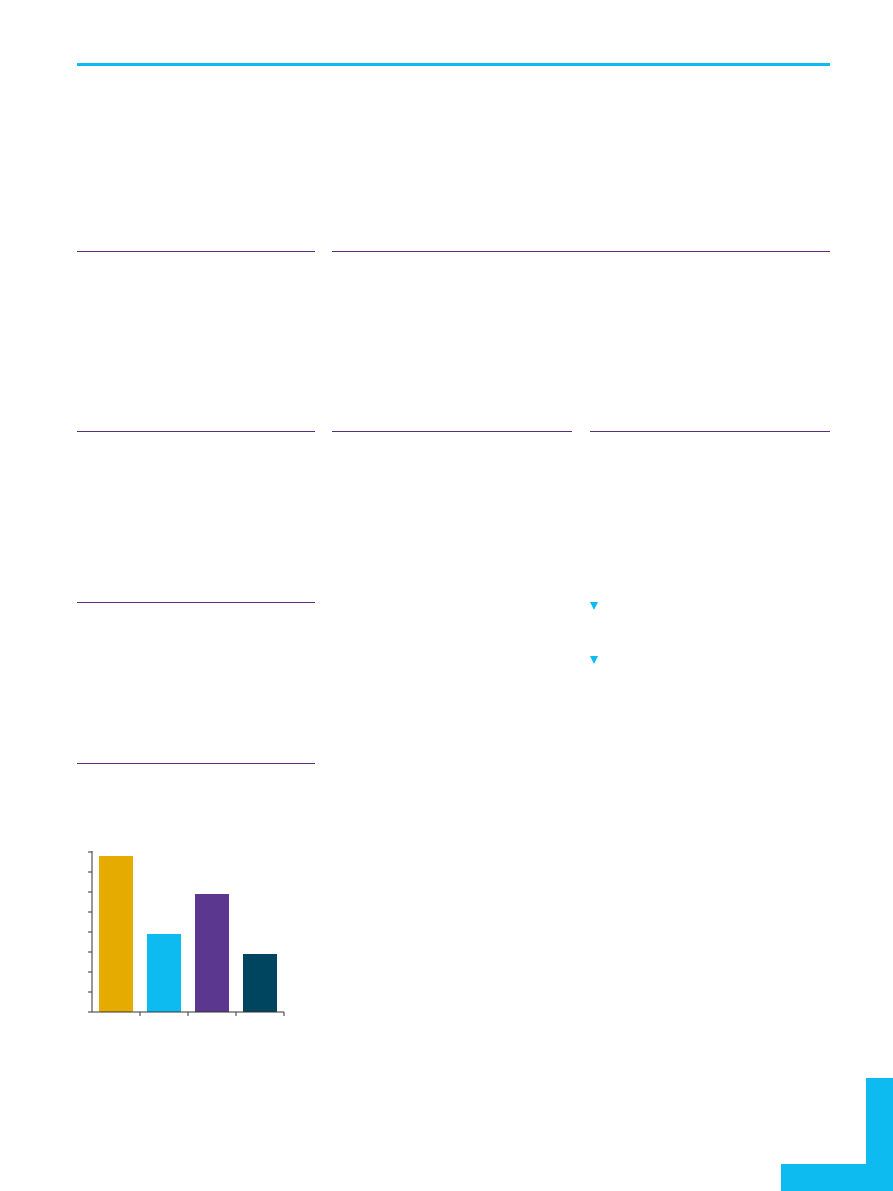 This screenshot has width=893, height=1191. What do you see at coordinates (196, 763) in the screenshot?
I see `section-rule-4-left` at bounding box center [196, 763].